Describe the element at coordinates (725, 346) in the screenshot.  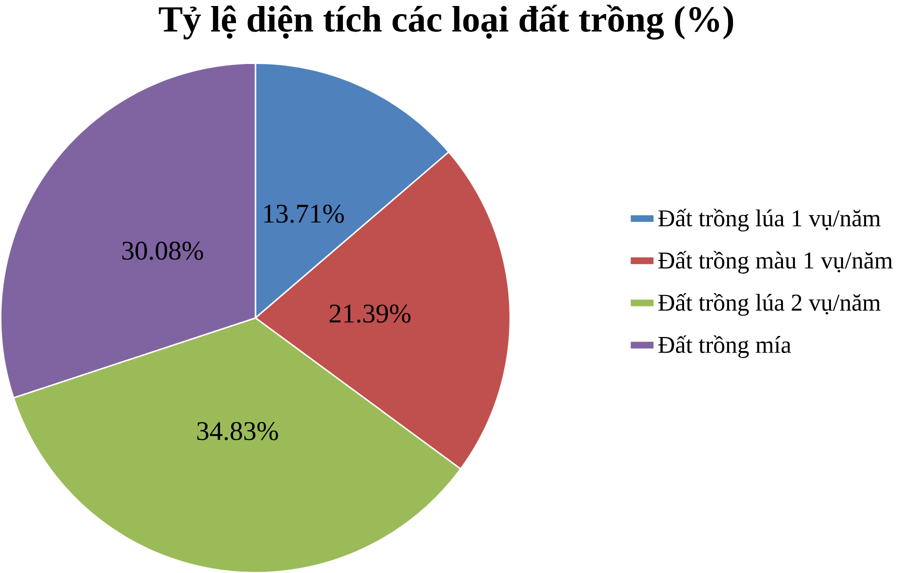
I see `legend-label: Đất trồng mía` at that location.